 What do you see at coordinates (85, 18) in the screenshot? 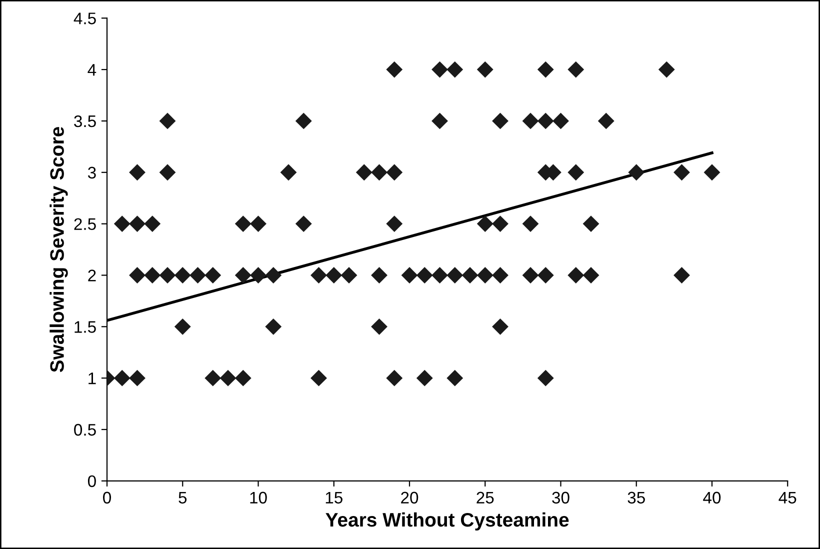
I see `y-tick-label: 4.5` at bounding box center [85, 18].